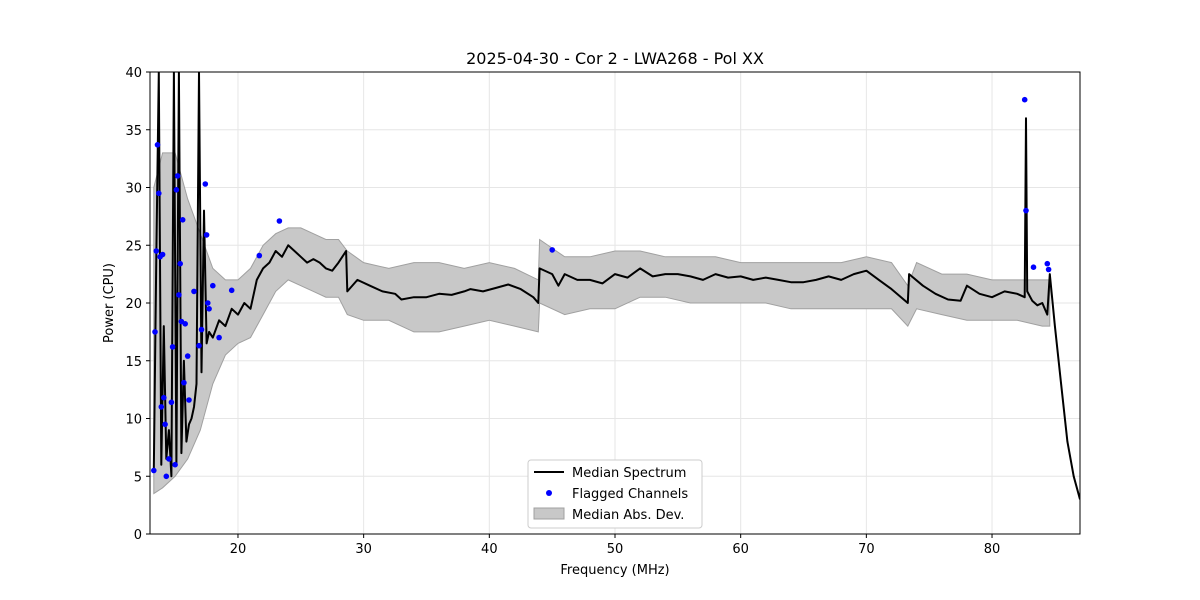 The width and height of the screenshot is (1200, 600). I want to click on x-tick-label: 20, so click(238, 549).